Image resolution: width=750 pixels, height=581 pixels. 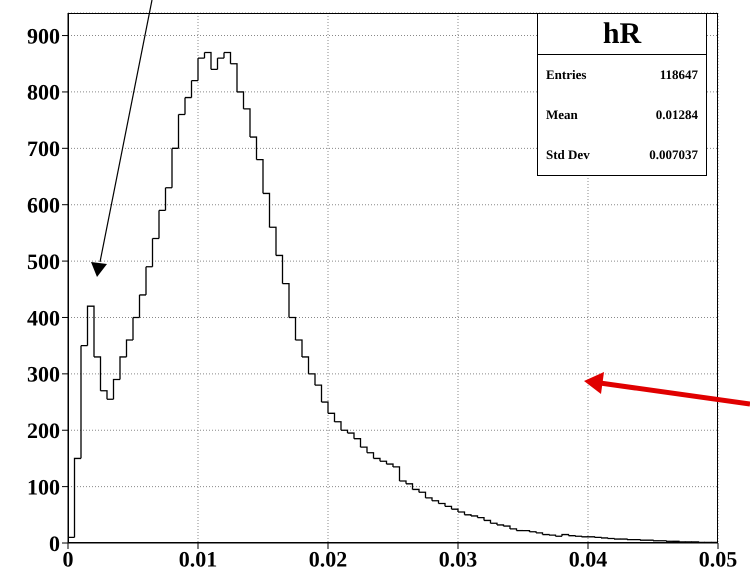 I want to click on y-tick-label: 400, so click(x=43, y=317).